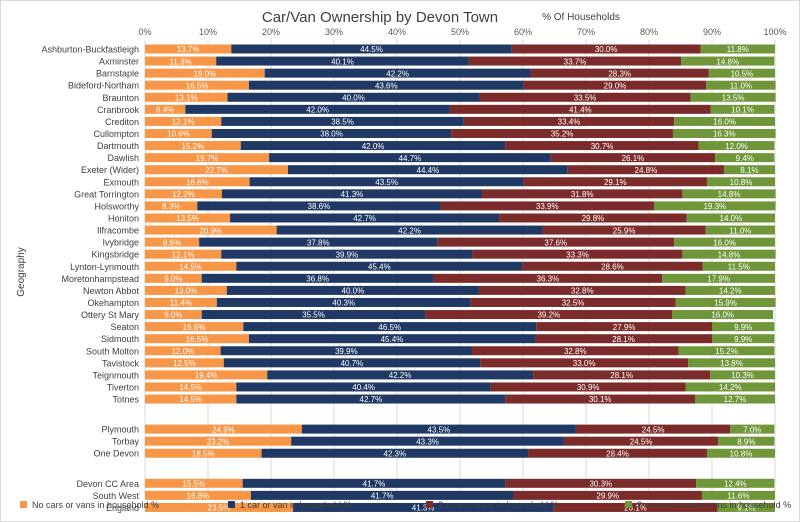 The width and height of the screenshot is (800, 522). Describe the element at coordinates (582, 194) in the screenshot. I see `data-label: 31.8%` at that location.